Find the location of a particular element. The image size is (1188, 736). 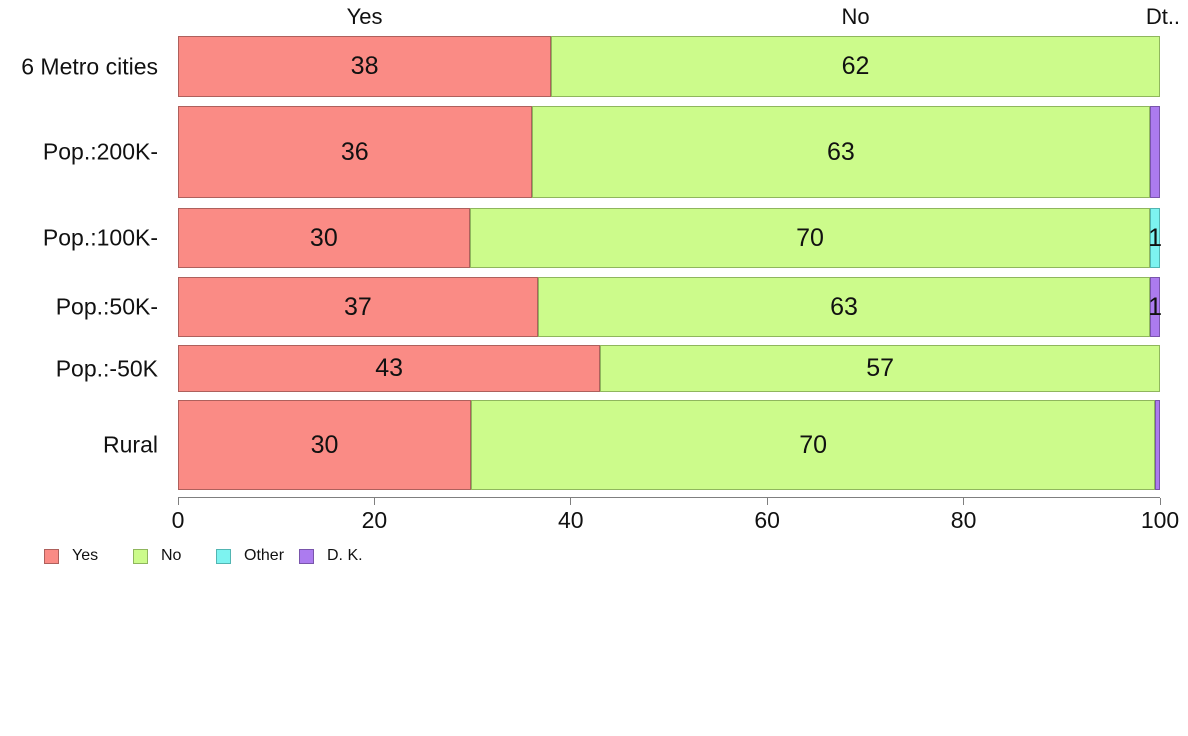

legend-item-d-k: D. K. is located at coordinates (331, 556).